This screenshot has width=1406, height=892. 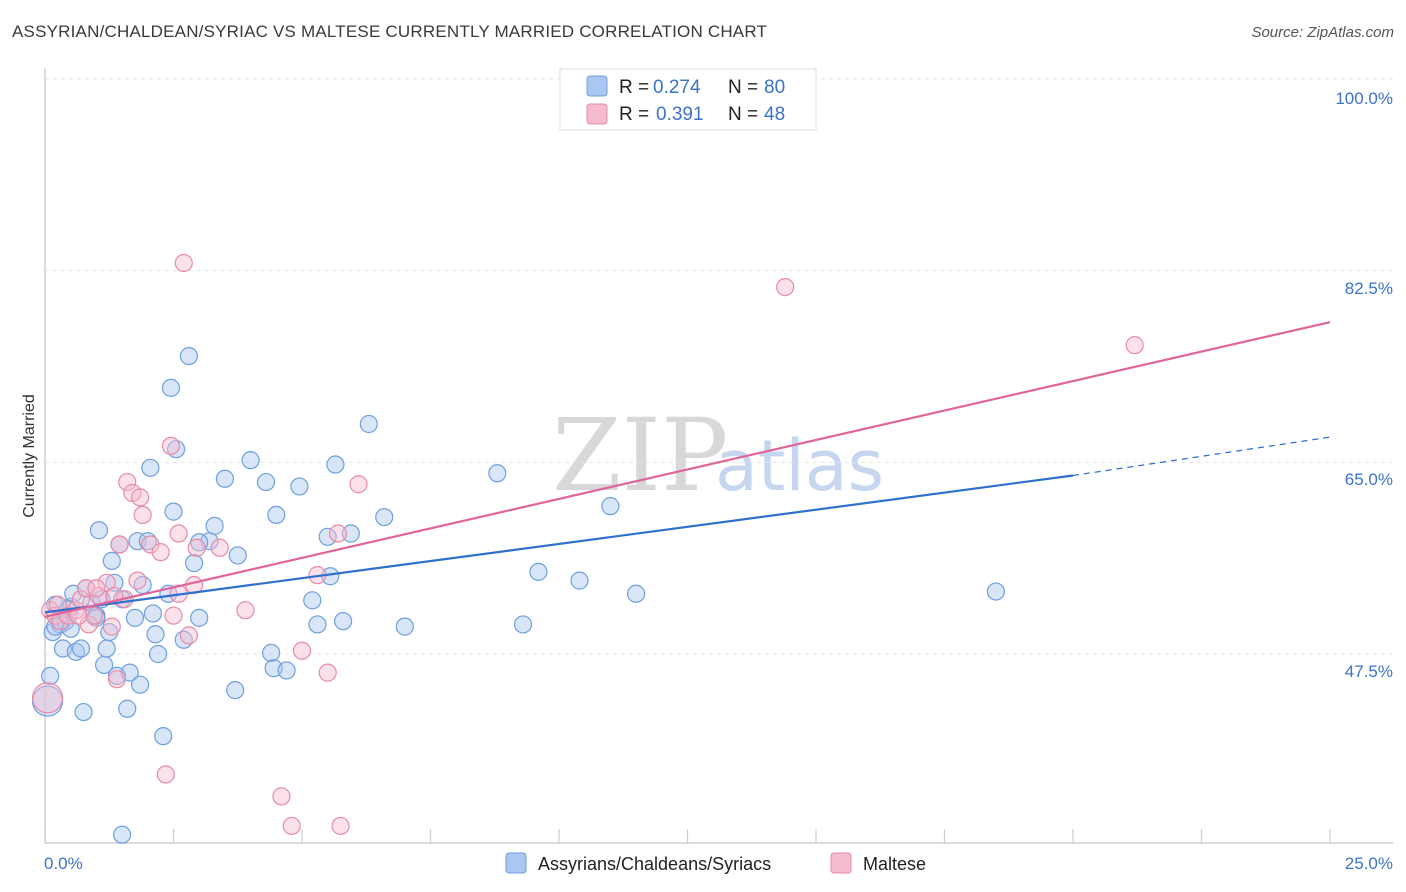 I want to click on source-label: Source: ZipAtlas.com, so click(x=1322, y=32).